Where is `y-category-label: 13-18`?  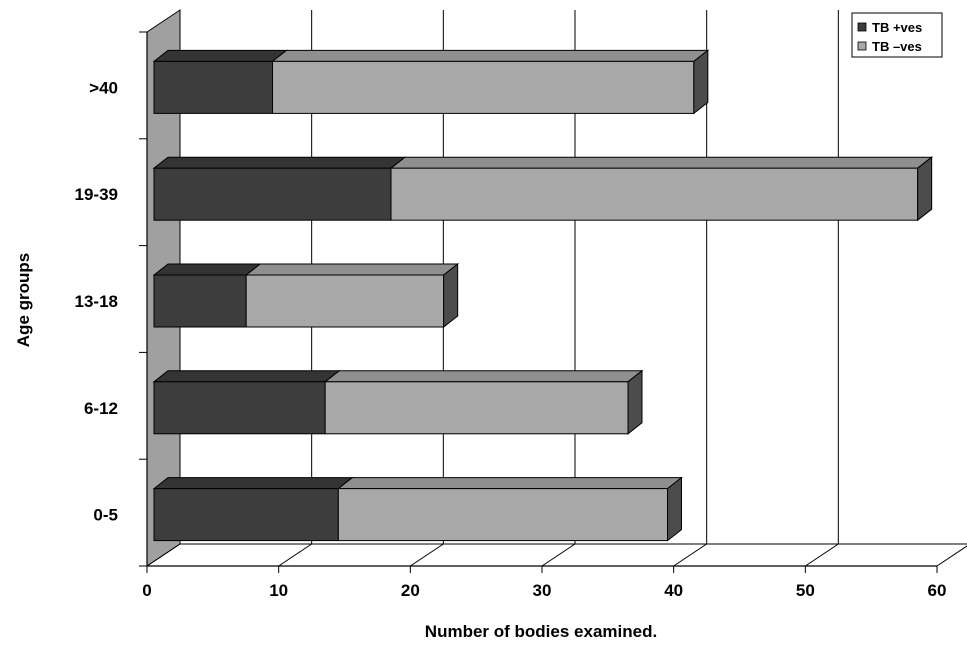
y-category-label: 13-18 is located at coordinates (96, 301).